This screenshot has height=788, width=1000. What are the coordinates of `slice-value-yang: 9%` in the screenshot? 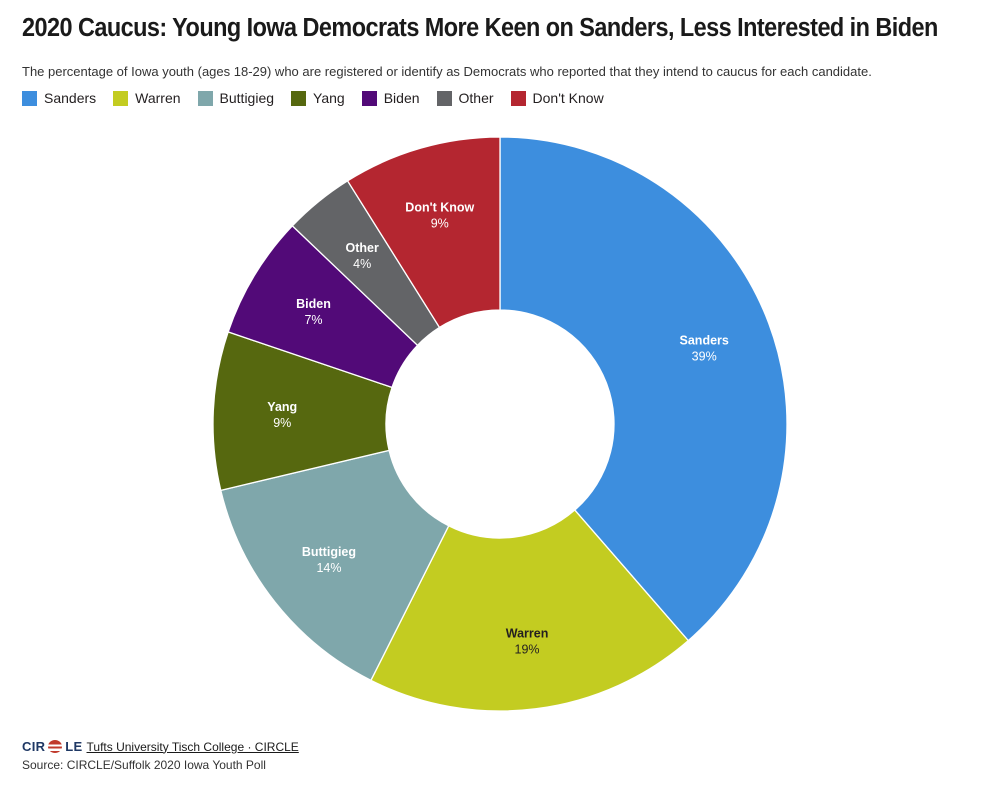 It's located at (282, 423).